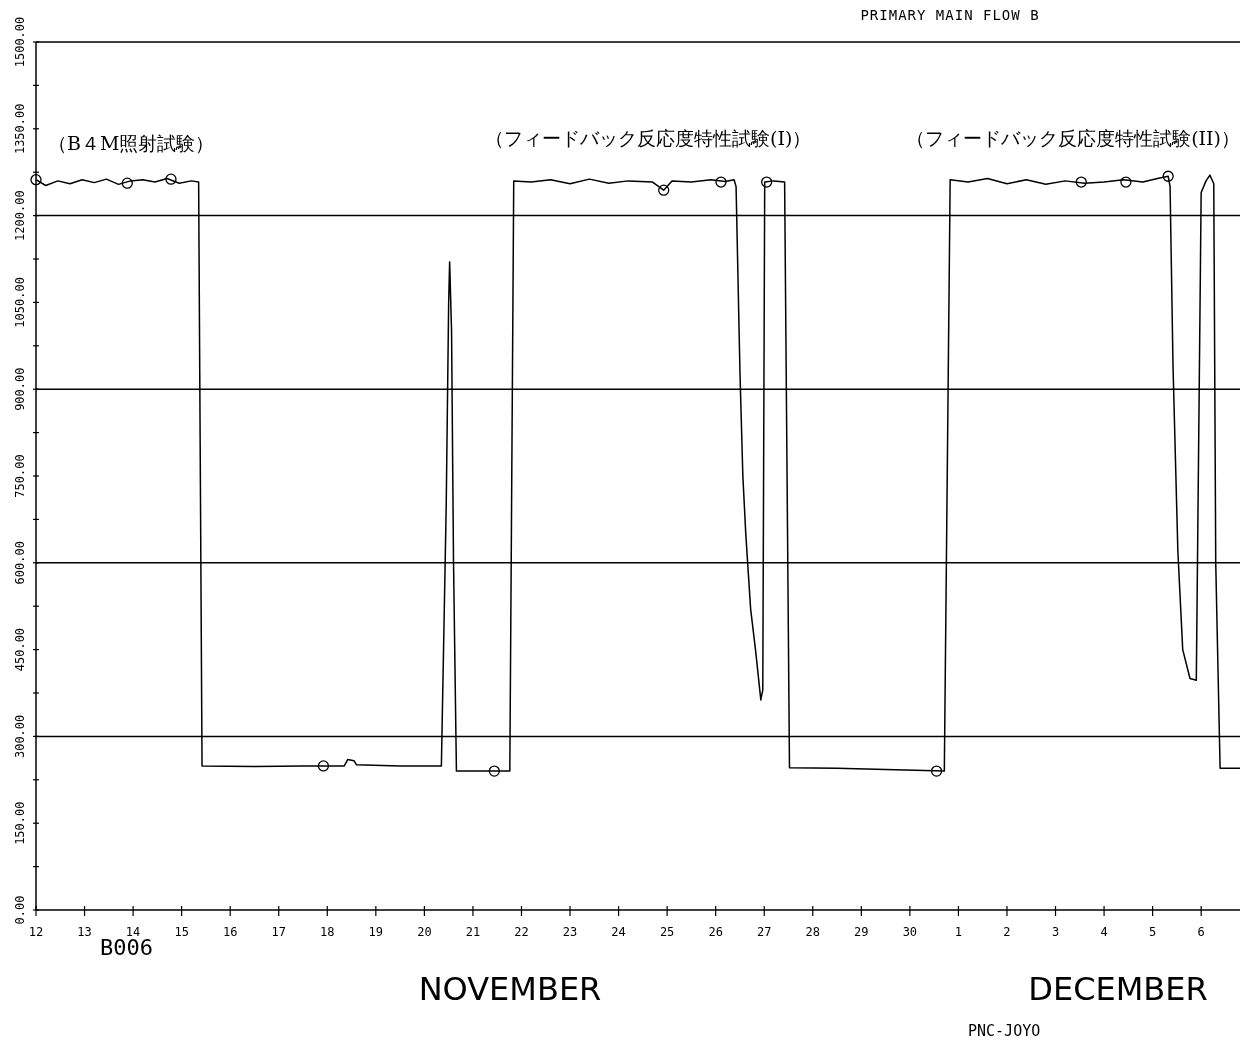 This screenshot has width=1250, height=1045. I want to click on y-tick-label: 1350.00, so click(20, 129).